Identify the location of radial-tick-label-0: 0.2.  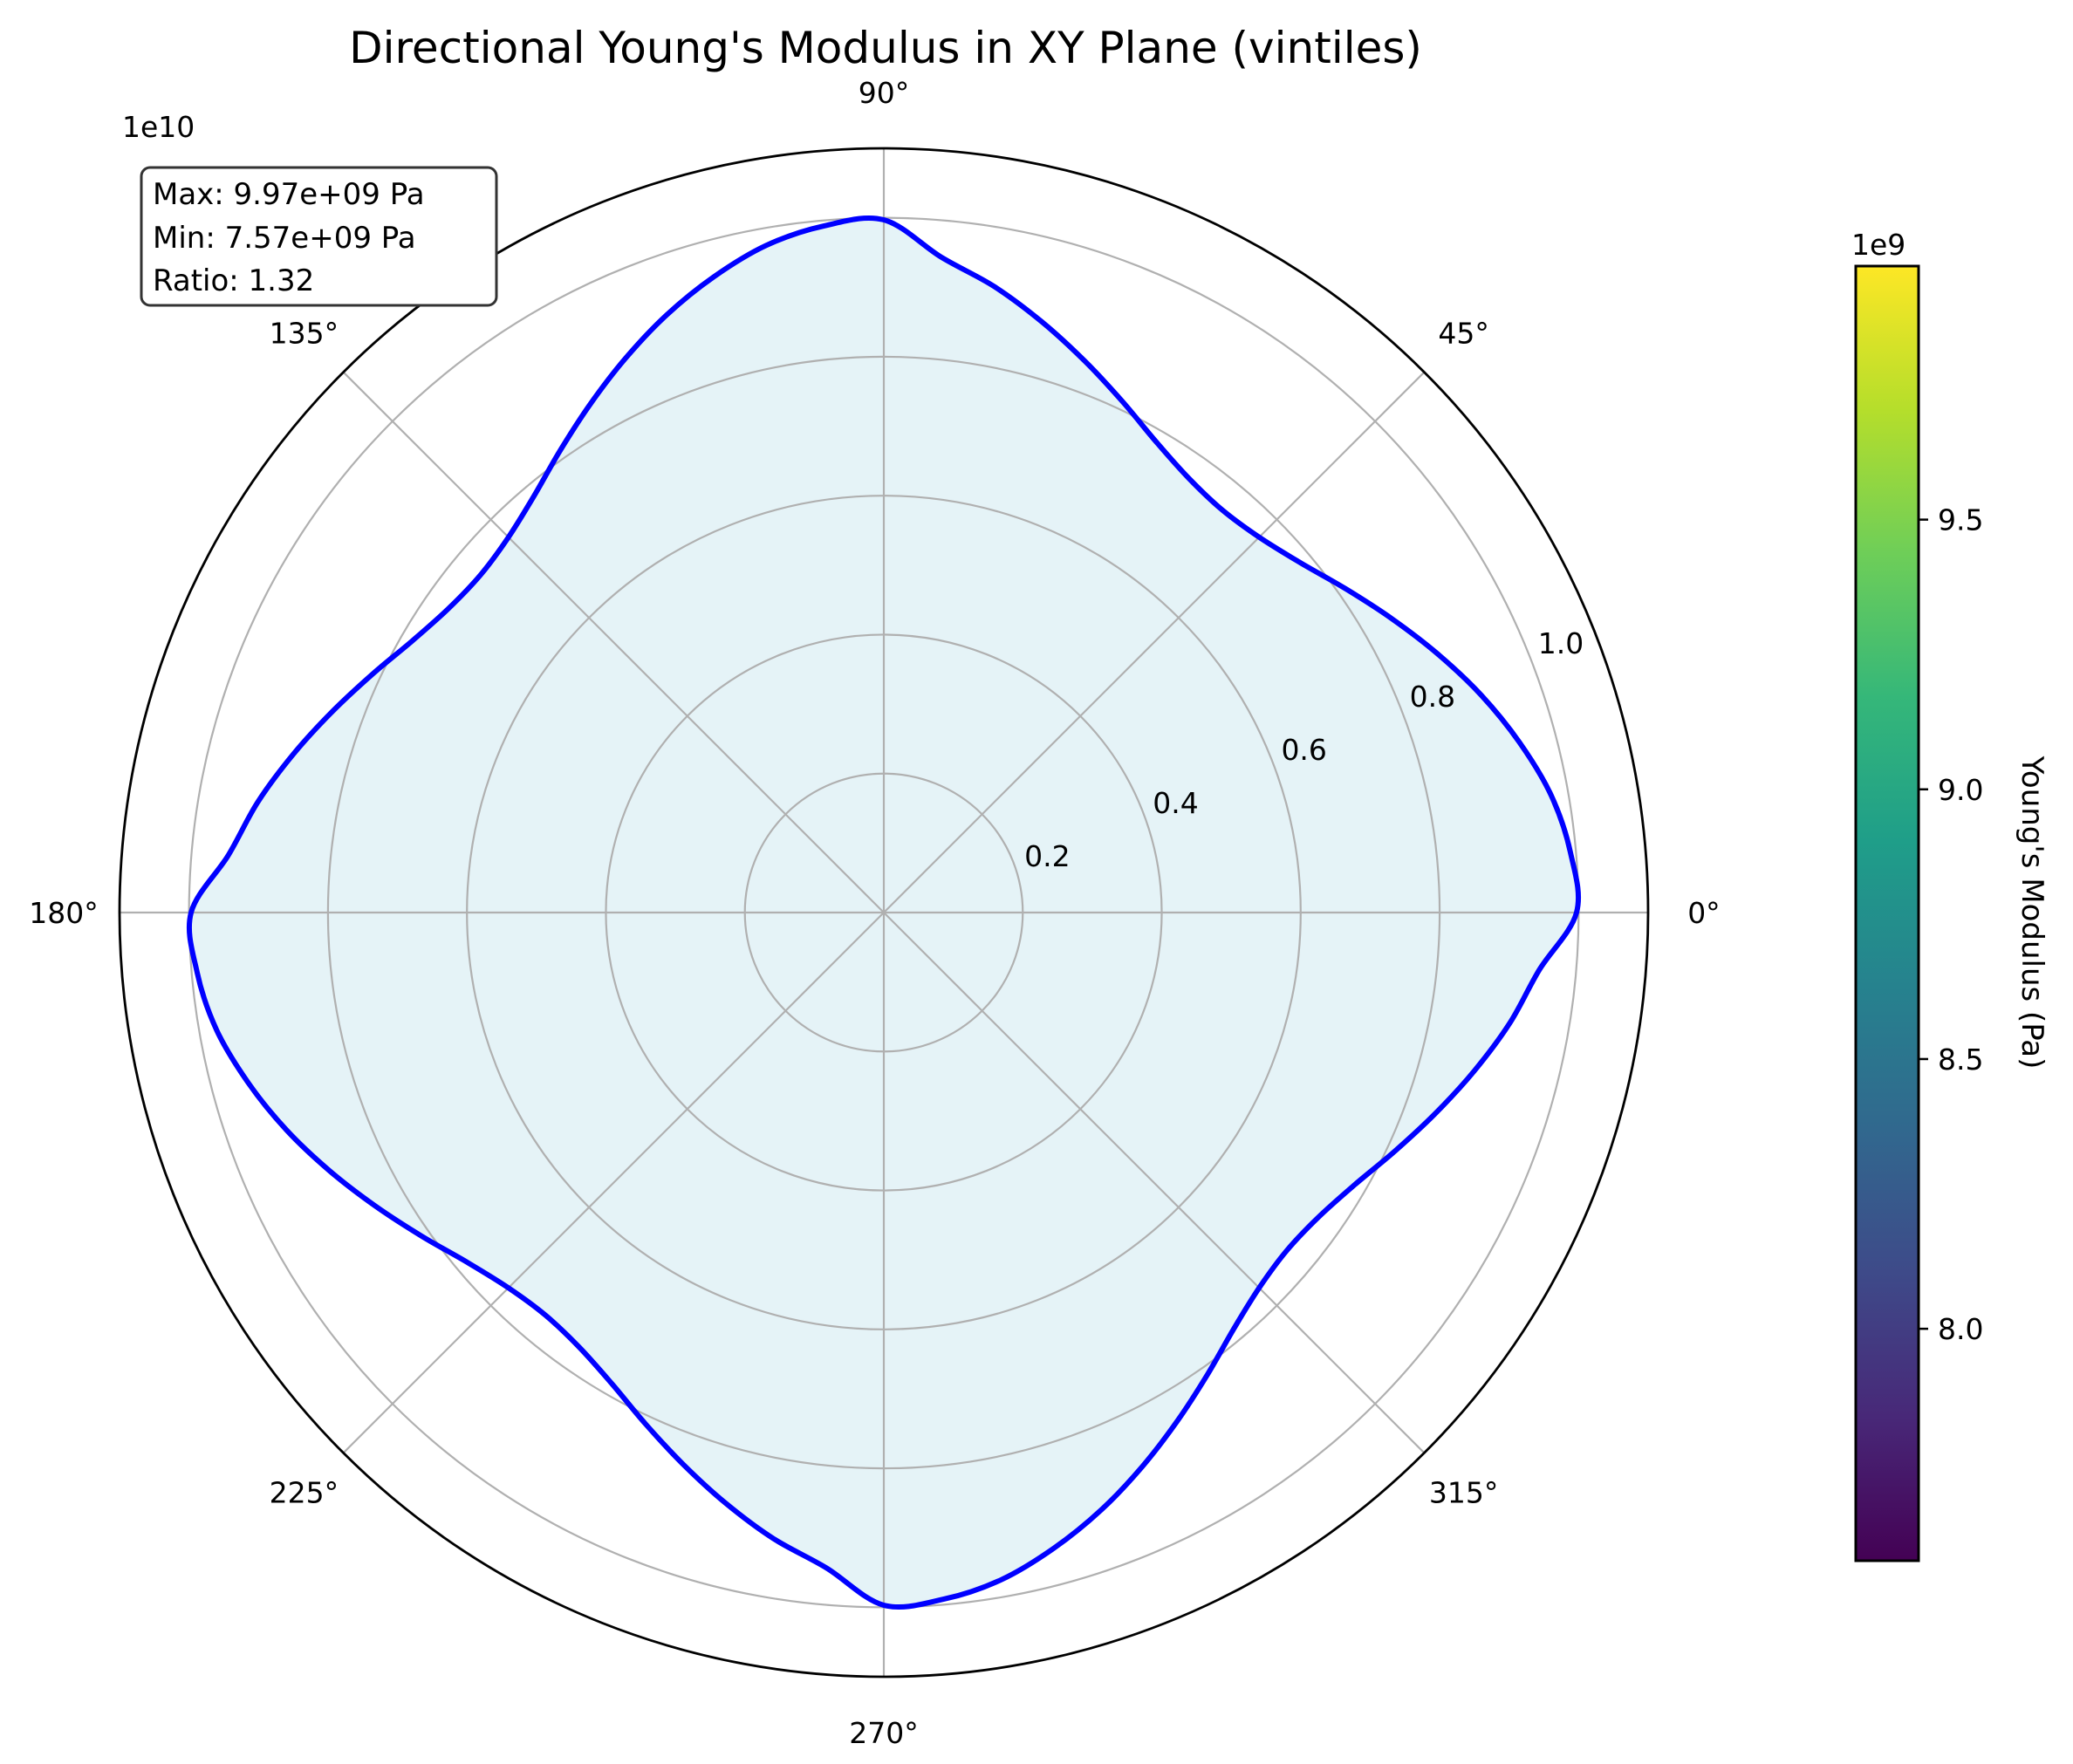
(1047, 856).